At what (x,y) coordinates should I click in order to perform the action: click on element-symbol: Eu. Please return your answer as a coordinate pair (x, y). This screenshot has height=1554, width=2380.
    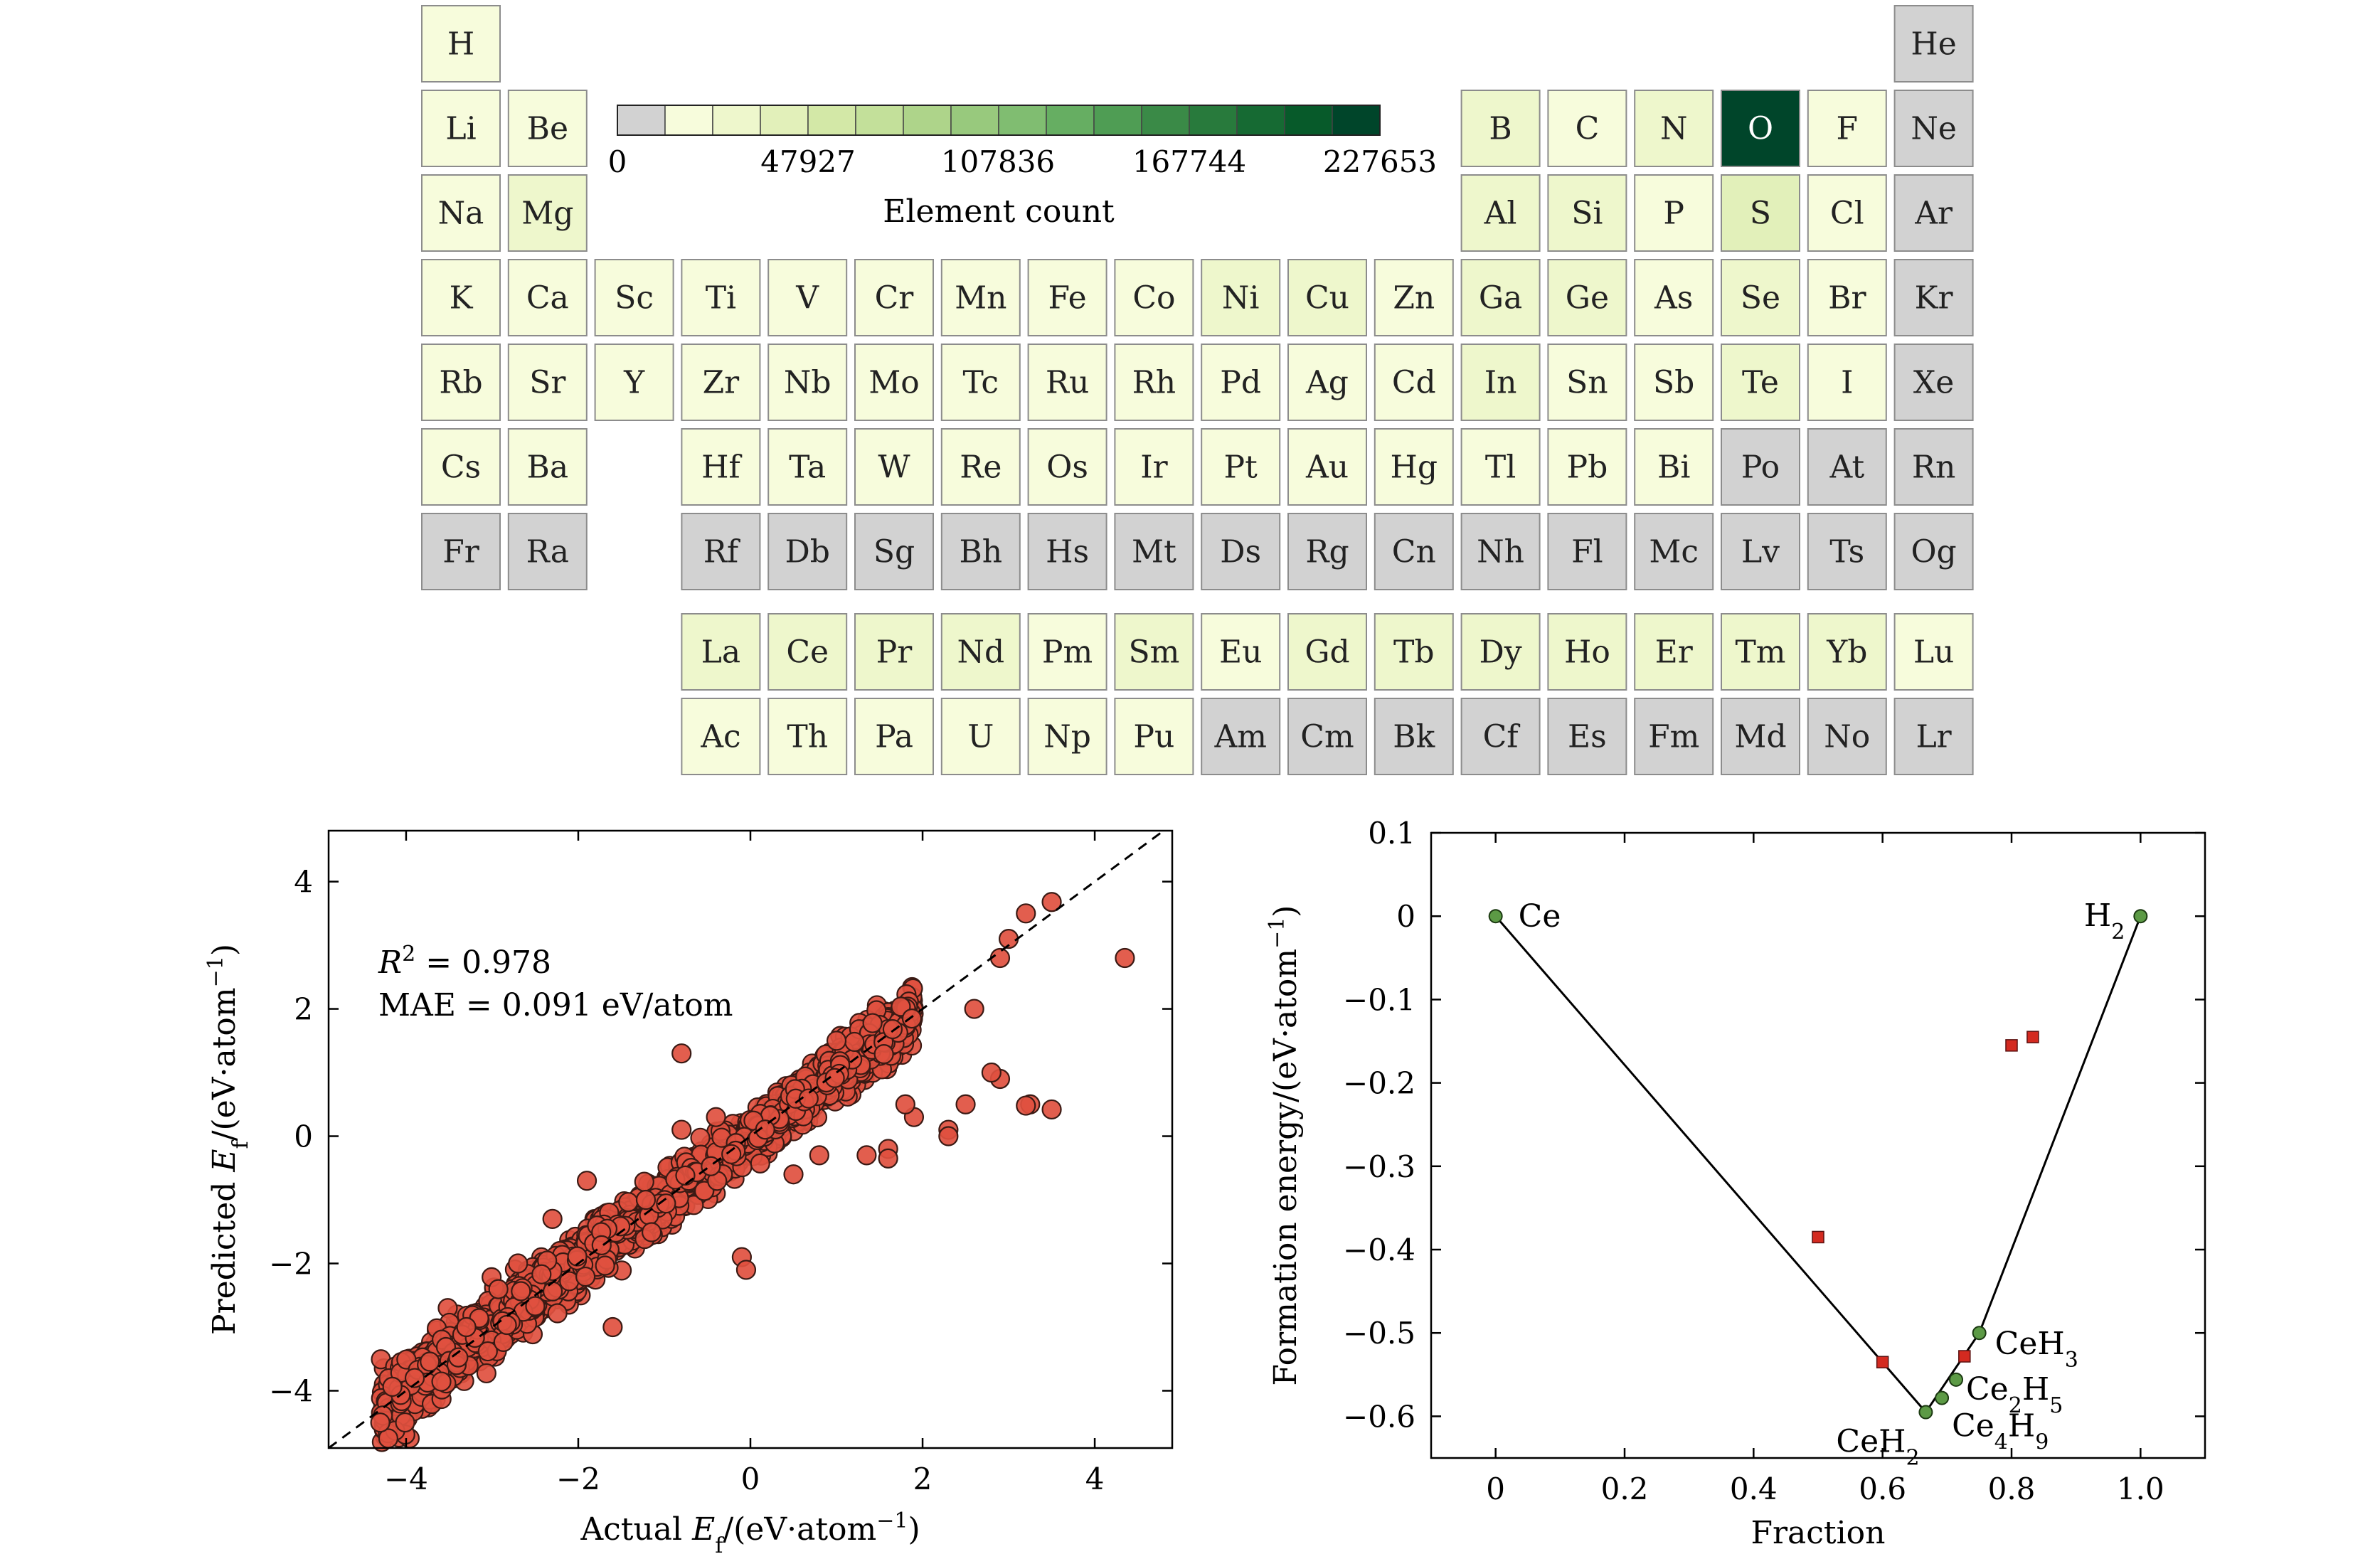
    Looking at the image, I should click on (1240, 652).